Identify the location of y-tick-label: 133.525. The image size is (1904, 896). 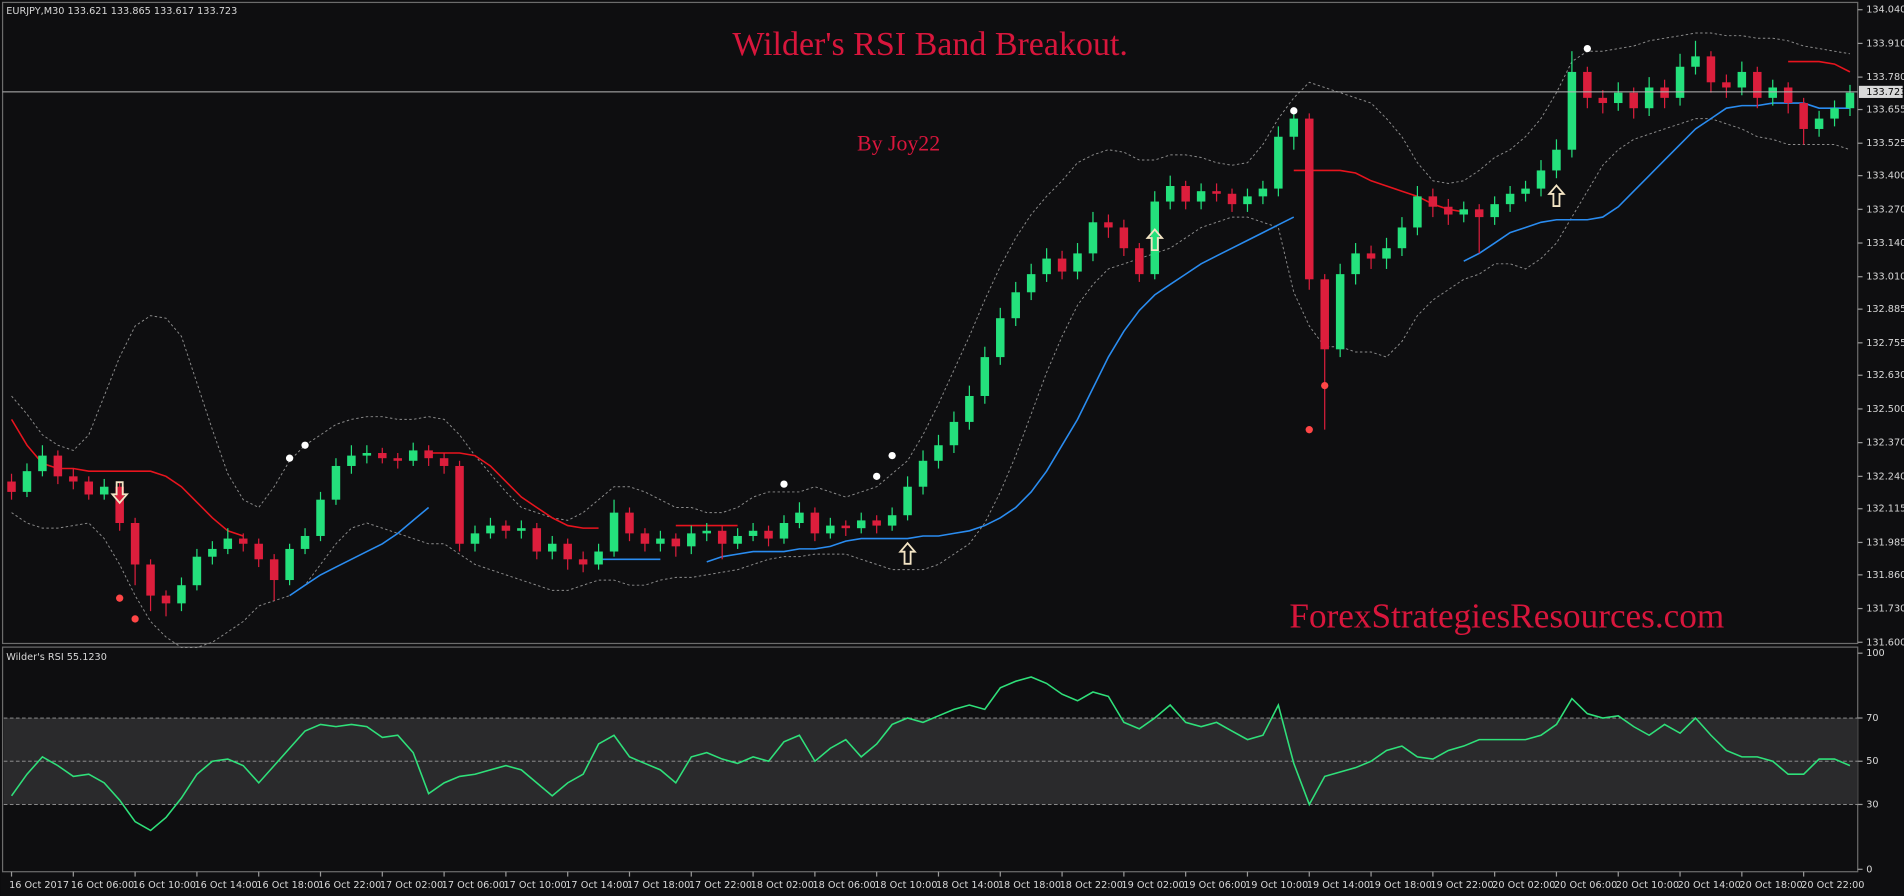
(1885, 143).